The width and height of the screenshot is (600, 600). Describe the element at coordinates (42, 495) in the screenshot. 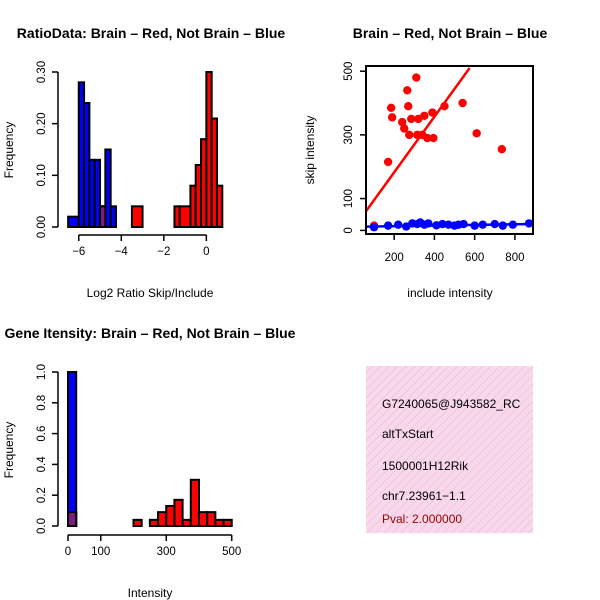

I see `gene-y-tick-label: 0.2` at that location.